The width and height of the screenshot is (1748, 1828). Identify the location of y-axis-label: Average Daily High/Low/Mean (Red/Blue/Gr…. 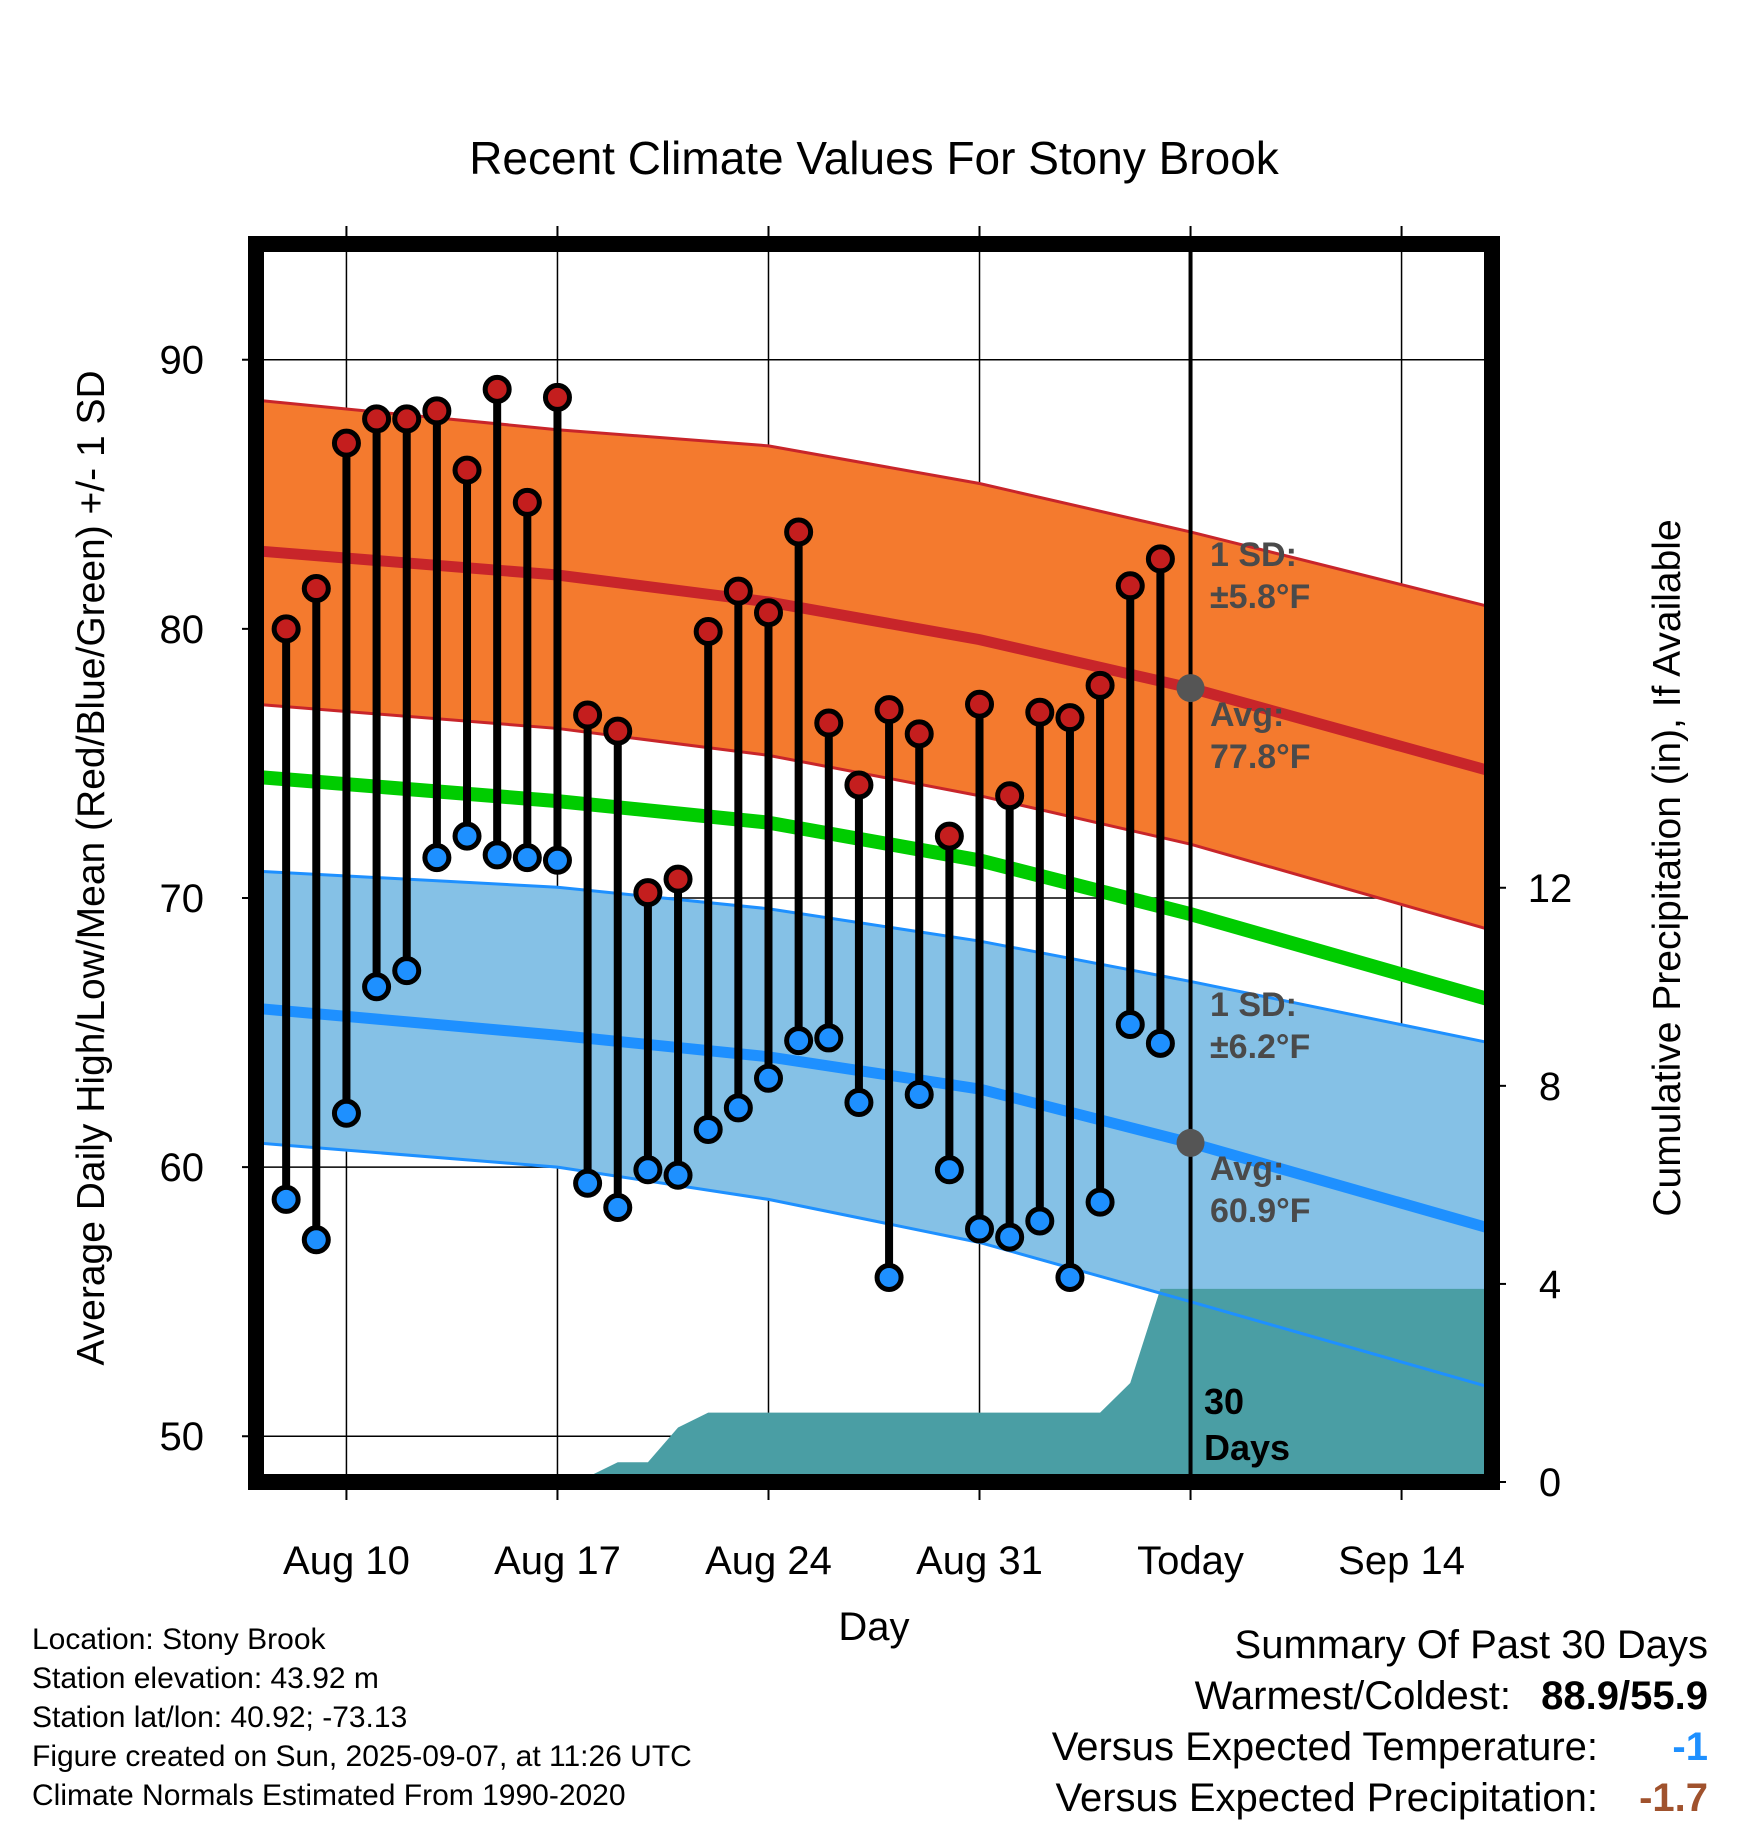
(91, 867).